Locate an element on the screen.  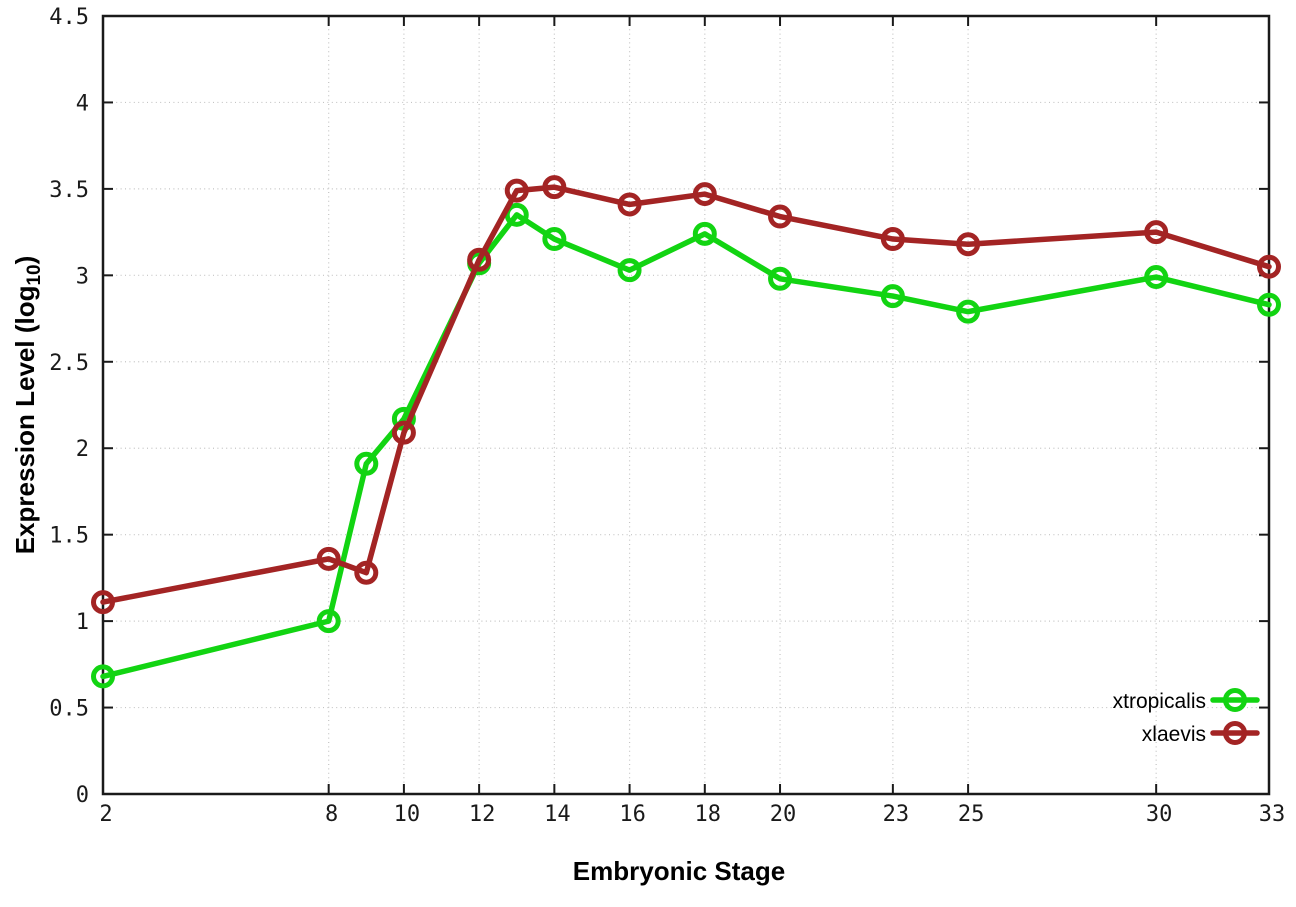
y-tick-label: 2 is located at coordinates (82, 449).